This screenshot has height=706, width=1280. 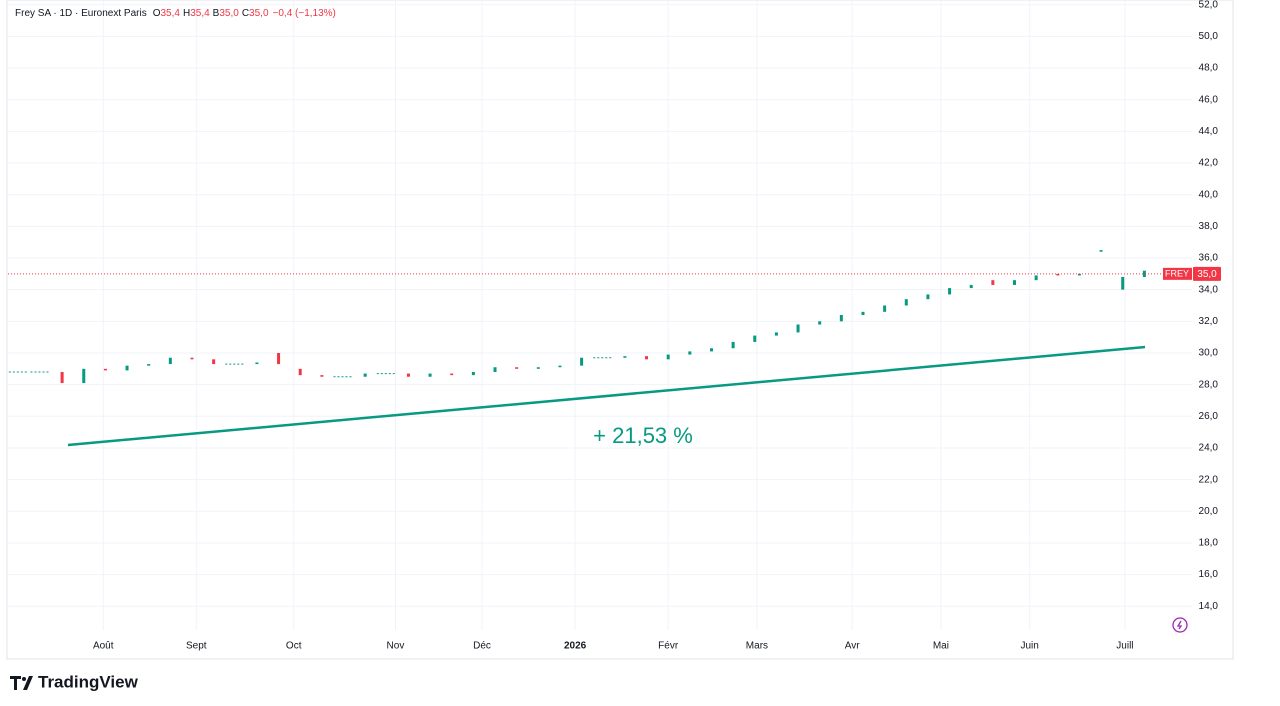 What do you see at coordinates (103, 646) in the screenshot?
I see `x-tick-label: Août` at bounding box center [103, 646].